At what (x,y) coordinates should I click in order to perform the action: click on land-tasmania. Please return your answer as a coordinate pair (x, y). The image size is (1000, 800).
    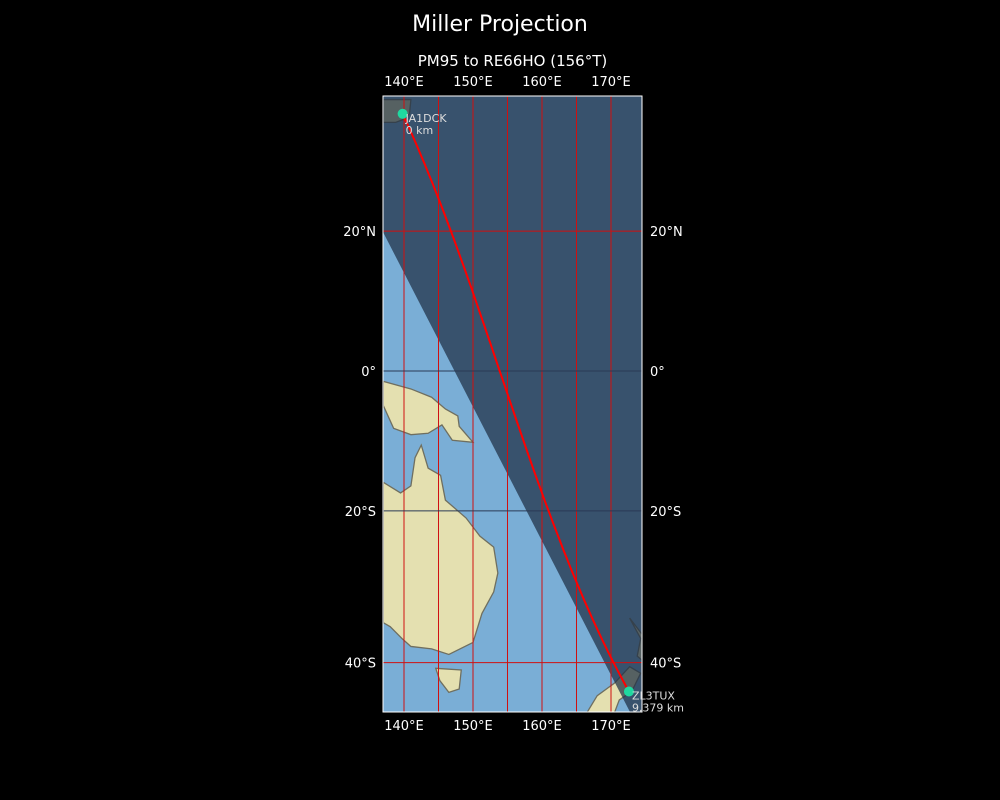
    Looking at the image, I should click on (448, 680).